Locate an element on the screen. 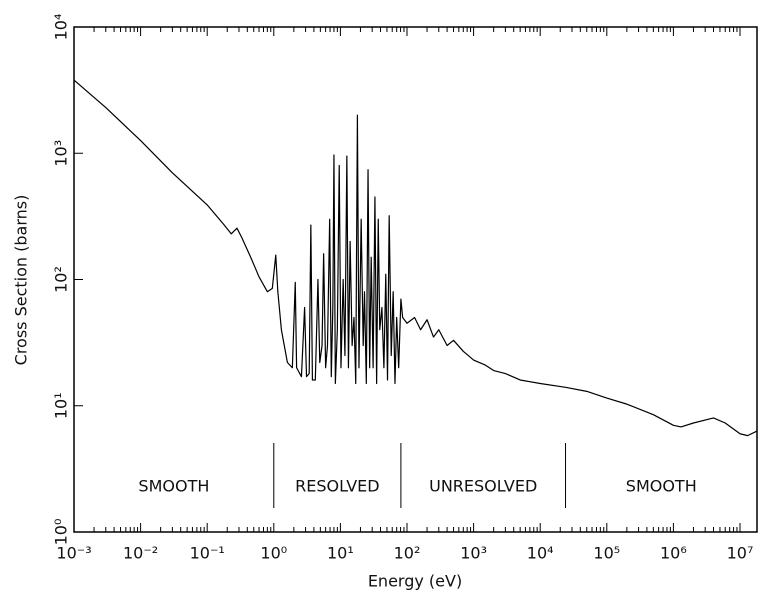 The height and width of the screenshot is (596, 759). x-tick-label: 10⁰ is located at coordinates (273, 553).